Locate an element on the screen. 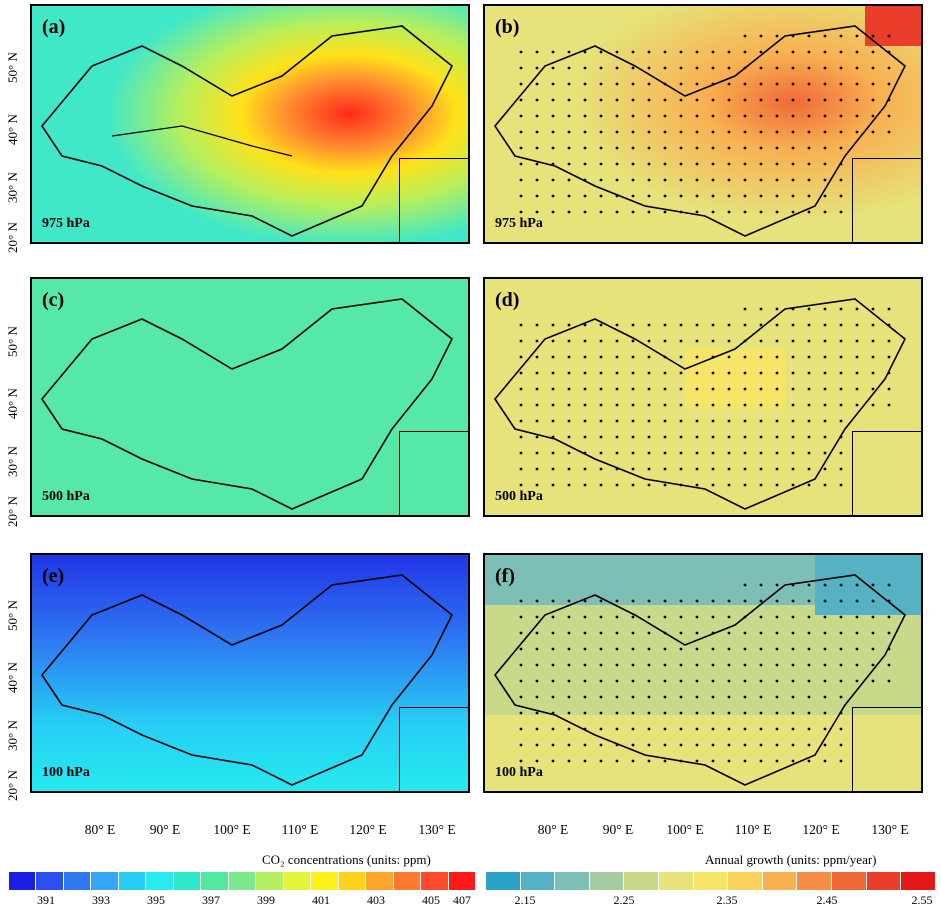  lat-label: 30° N is located at coordinates (12, 188).